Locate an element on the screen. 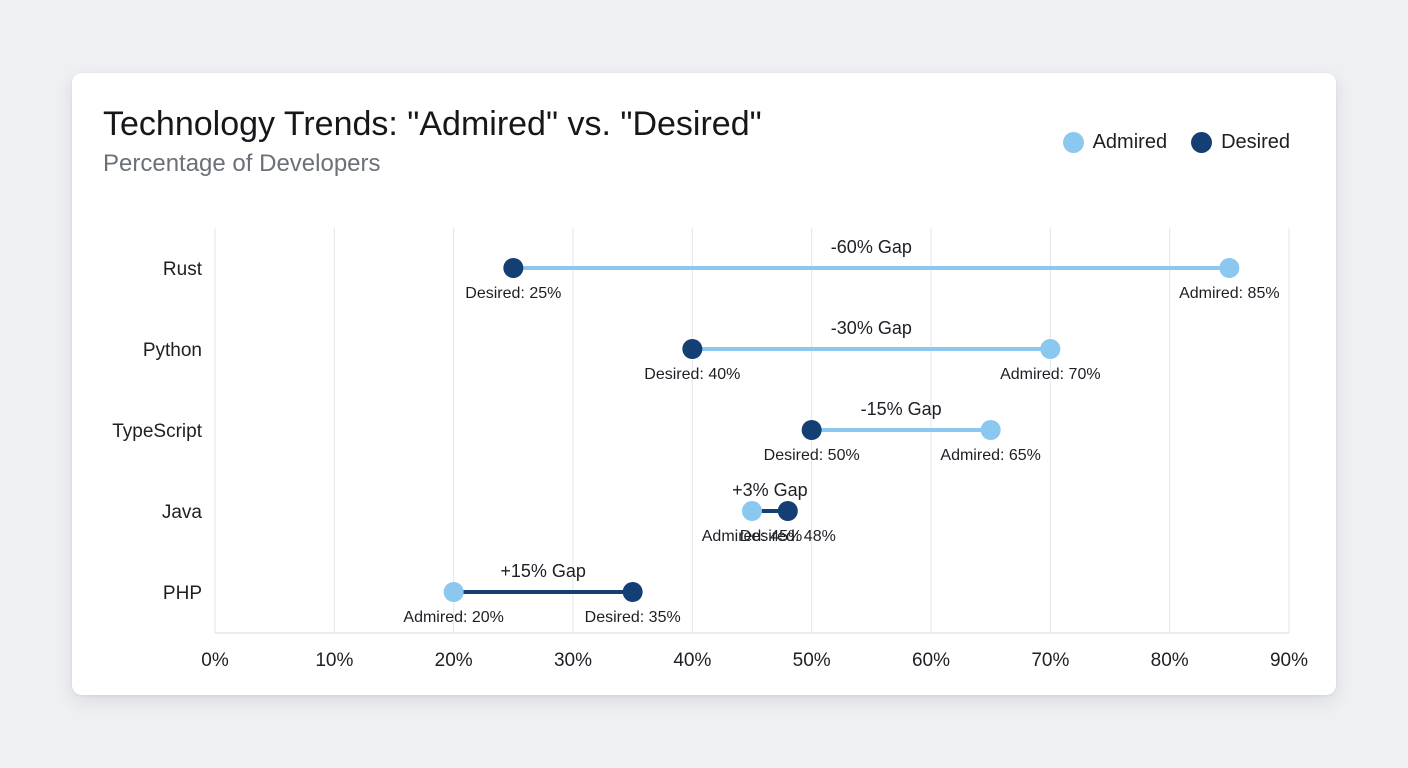 This screenshot has width=1408, height=768. gap-label: -15% Gap is located at coordinates (901, 409).